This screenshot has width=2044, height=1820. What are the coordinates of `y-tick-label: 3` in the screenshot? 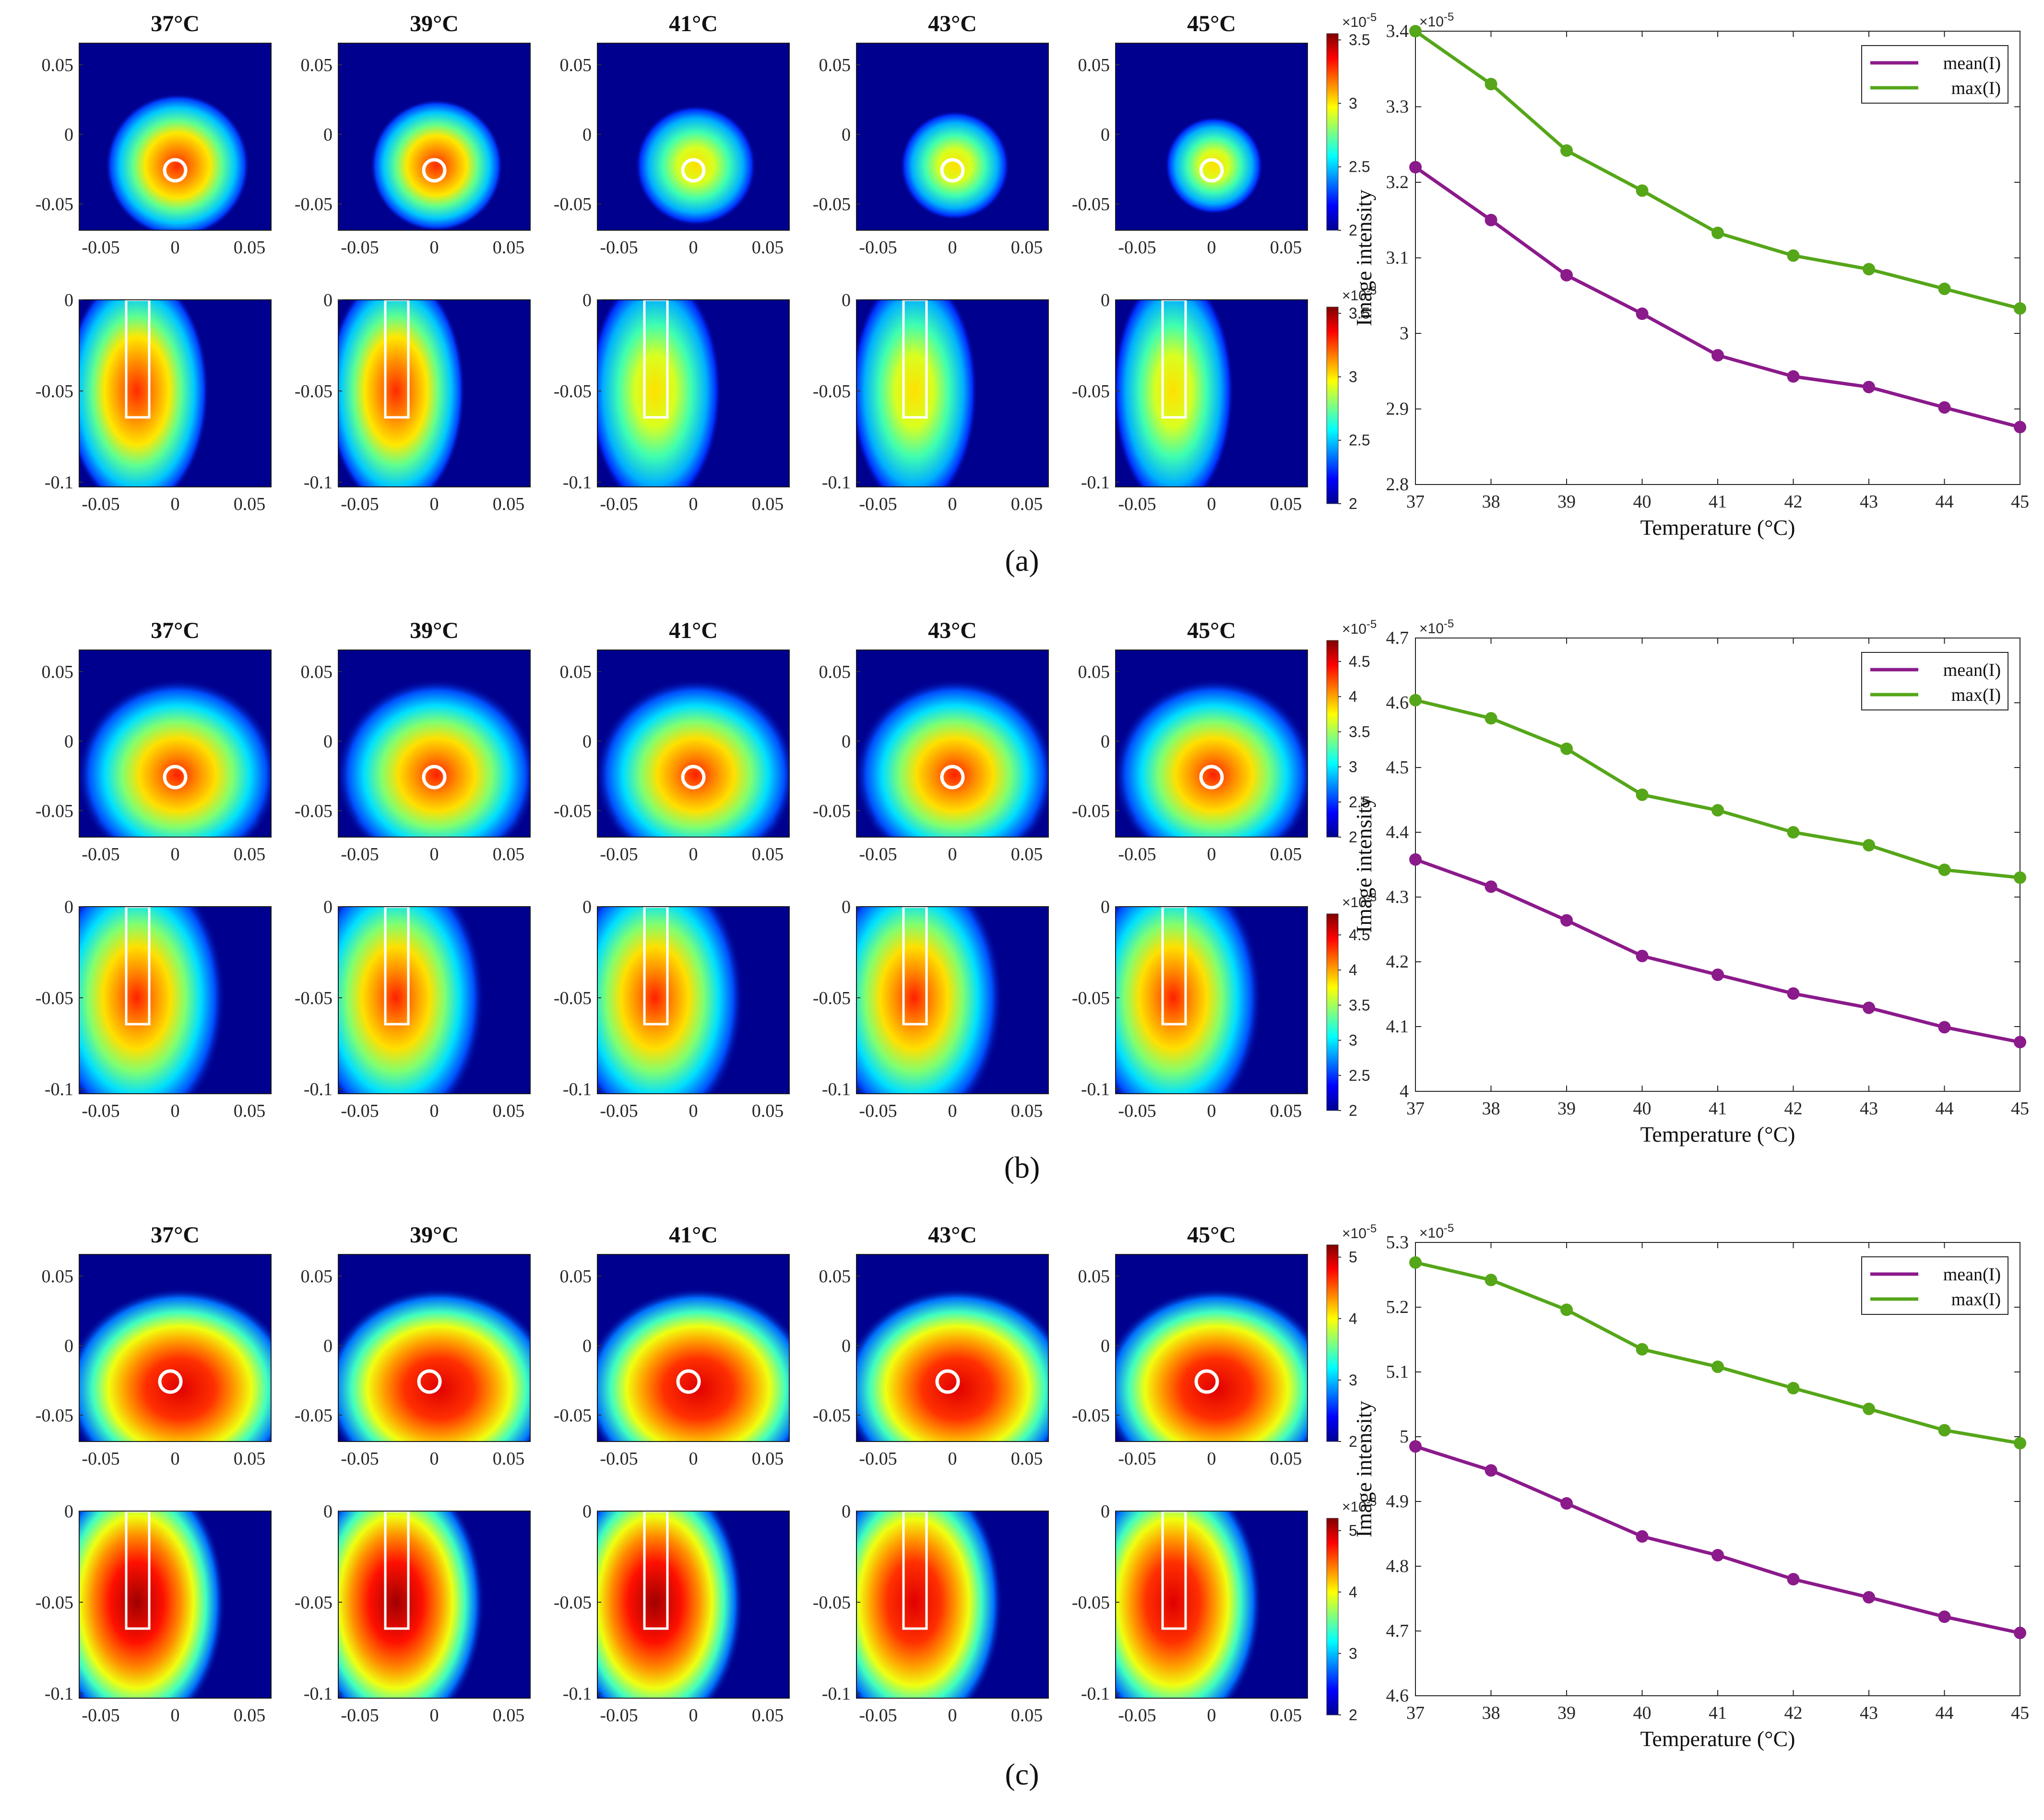 It's located at (1404, 333).